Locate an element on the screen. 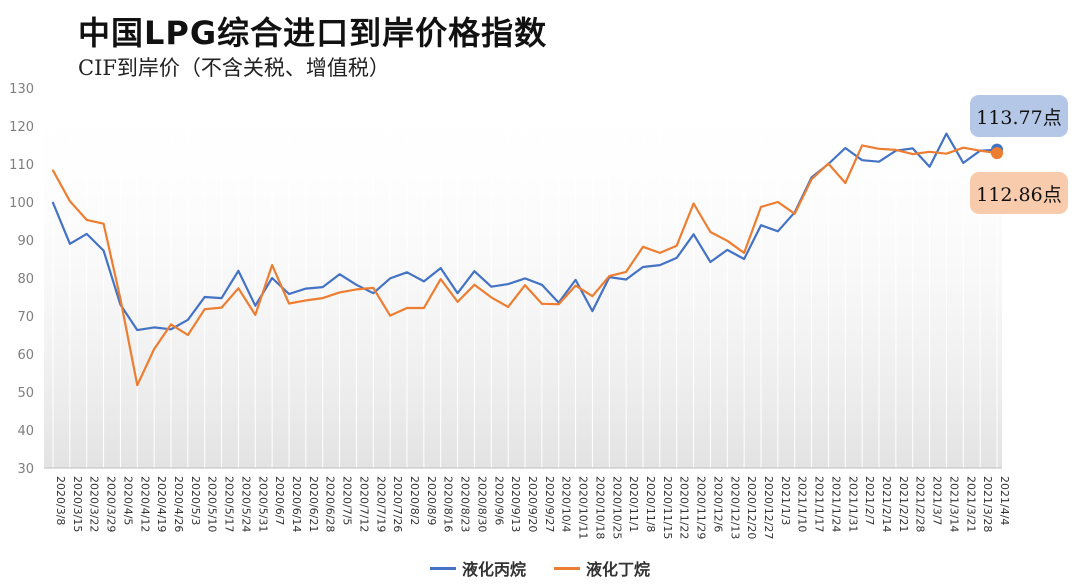 The height and width of the screenshot is (587, 1080). y-tick-label: 80 is located at coordinates (25, 279).